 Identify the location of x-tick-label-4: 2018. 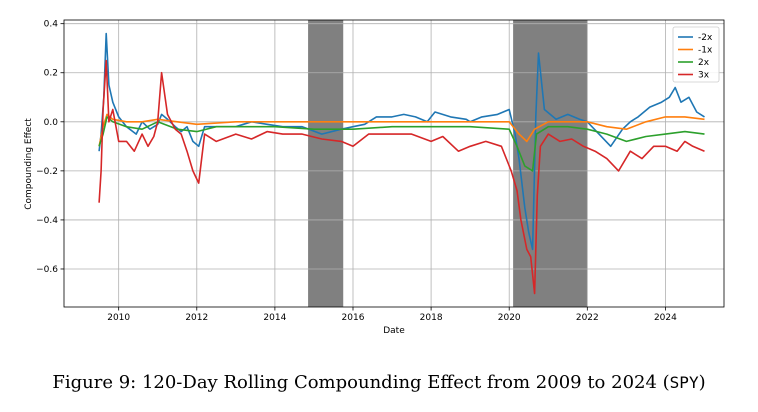
(431, 318).